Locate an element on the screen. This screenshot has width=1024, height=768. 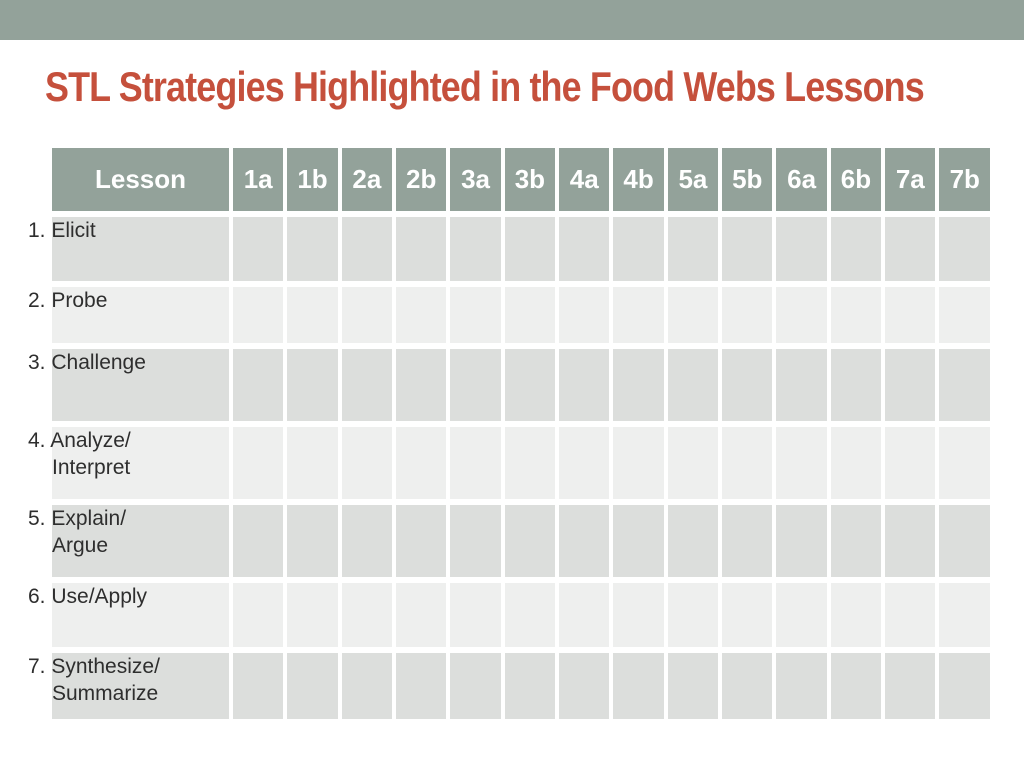
row-label-elicit: 1. Elicit is located at coordinates (128, 249).